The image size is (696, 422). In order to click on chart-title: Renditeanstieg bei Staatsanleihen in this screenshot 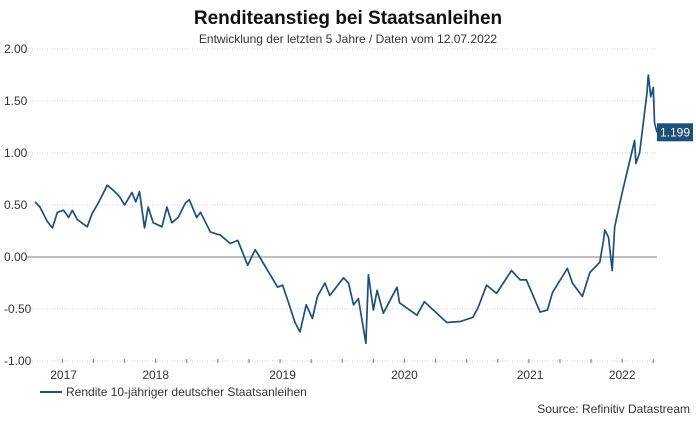, I will do `click(348, 18)`.